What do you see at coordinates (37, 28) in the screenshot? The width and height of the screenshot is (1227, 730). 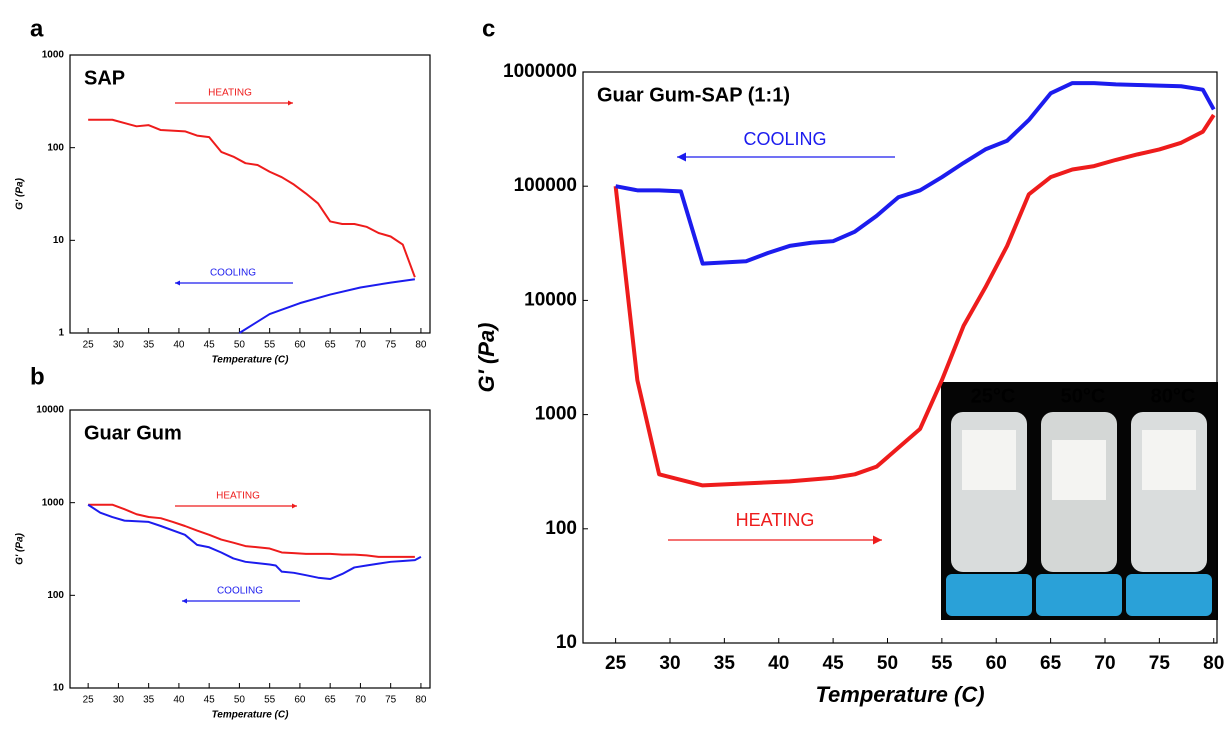 I see `panel-label: a` at bounding box center [37, 28].